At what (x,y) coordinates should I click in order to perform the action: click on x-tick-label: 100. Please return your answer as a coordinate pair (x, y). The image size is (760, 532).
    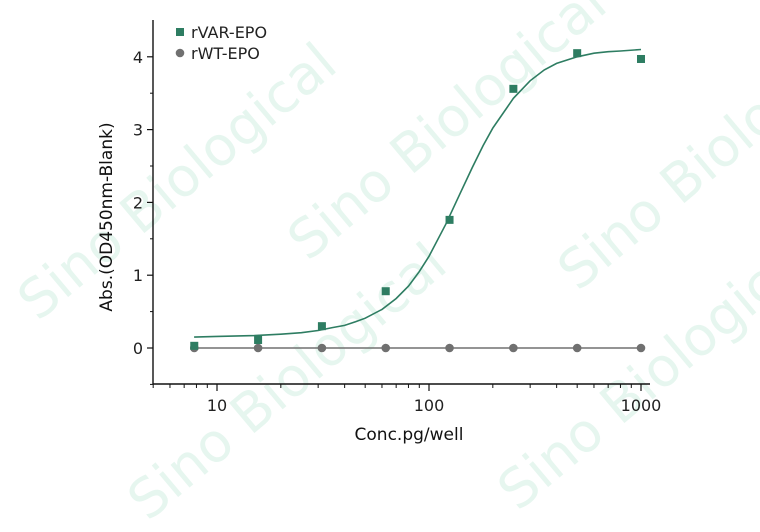
    Looking at the image, I should click on (429, 405).